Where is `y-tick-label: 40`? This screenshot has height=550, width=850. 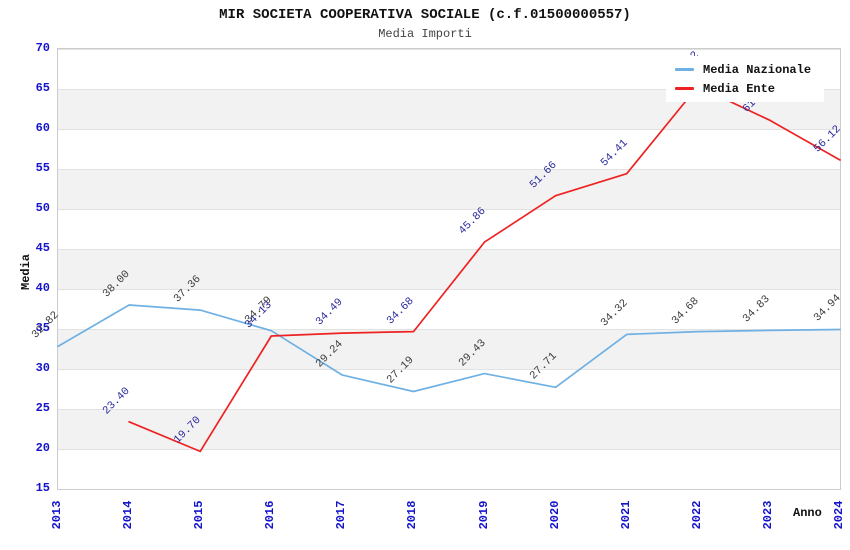 y-tick-label: 40 is located at coordinates (42, 288).